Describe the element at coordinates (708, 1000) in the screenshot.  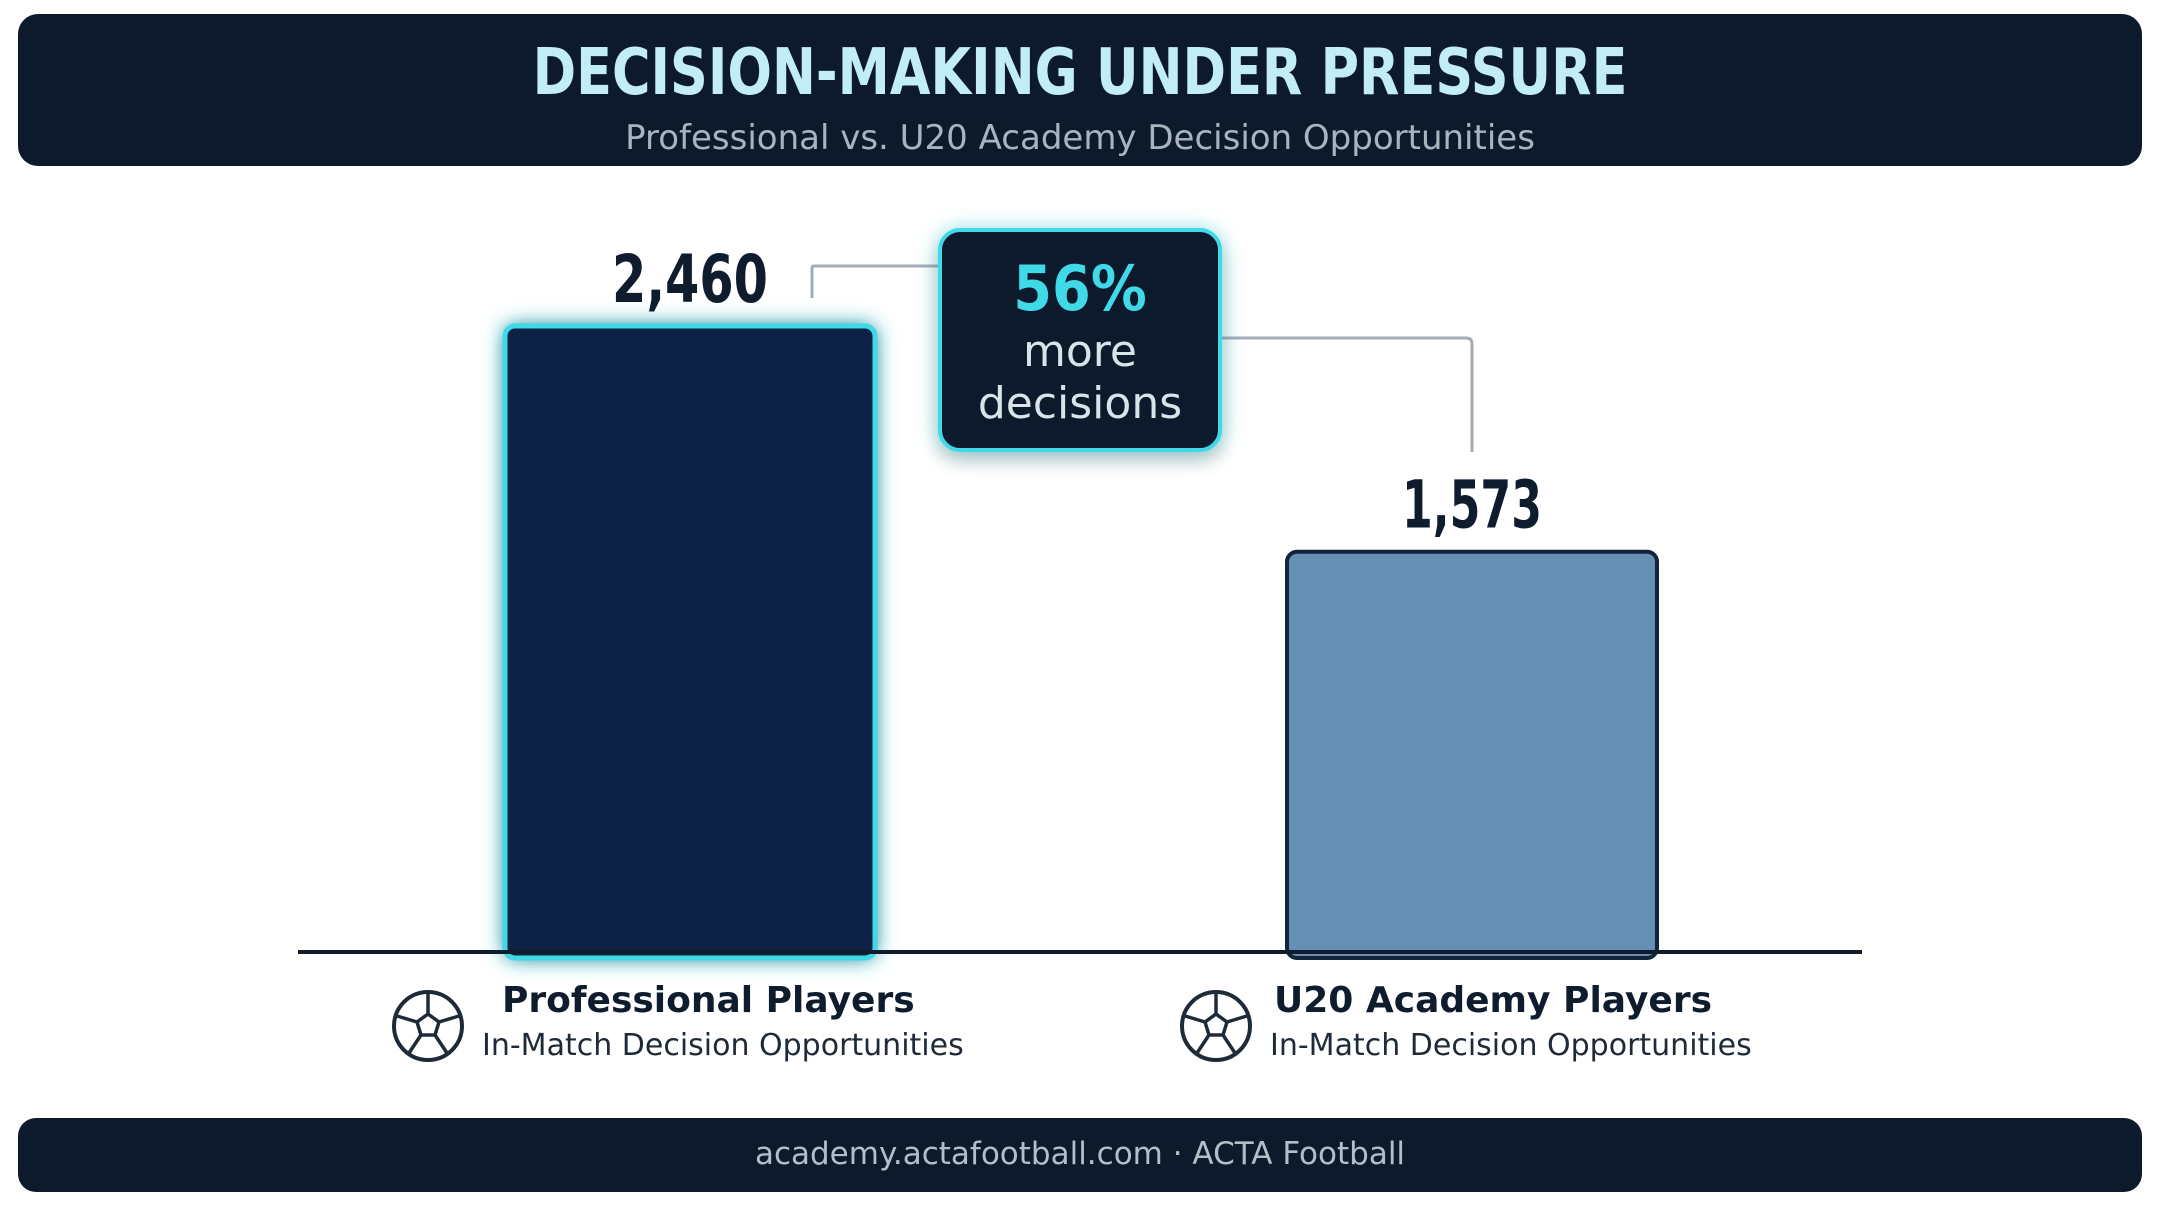
I see `category-title: Professional Players` at that location.